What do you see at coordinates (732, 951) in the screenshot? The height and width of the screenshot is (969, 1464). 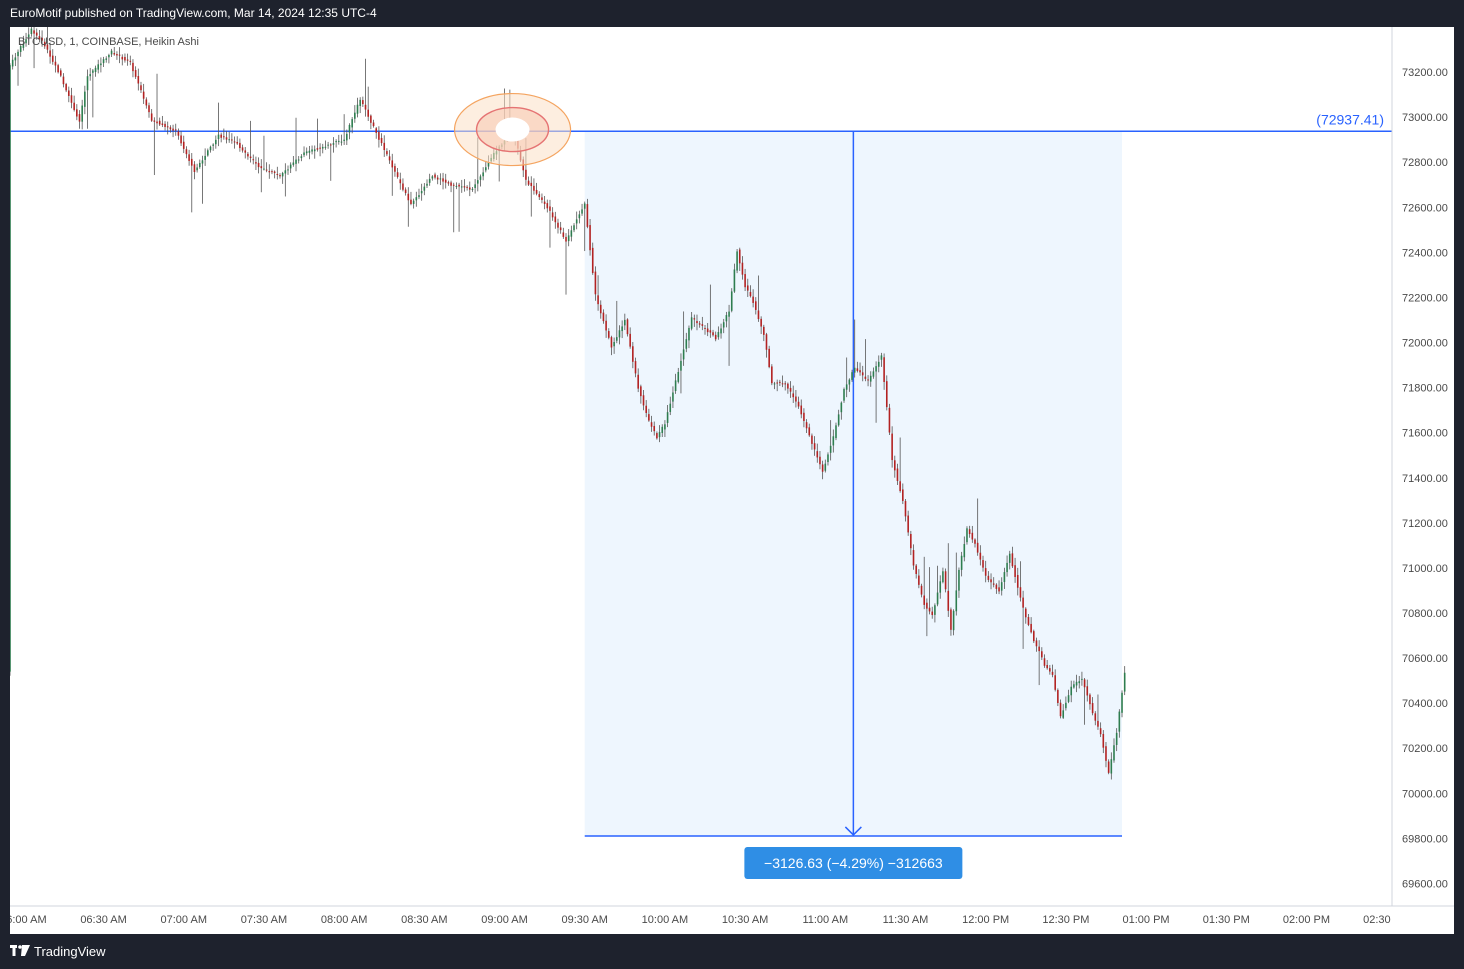 I see `footer: TradingView` at bounding box center [732, 951].